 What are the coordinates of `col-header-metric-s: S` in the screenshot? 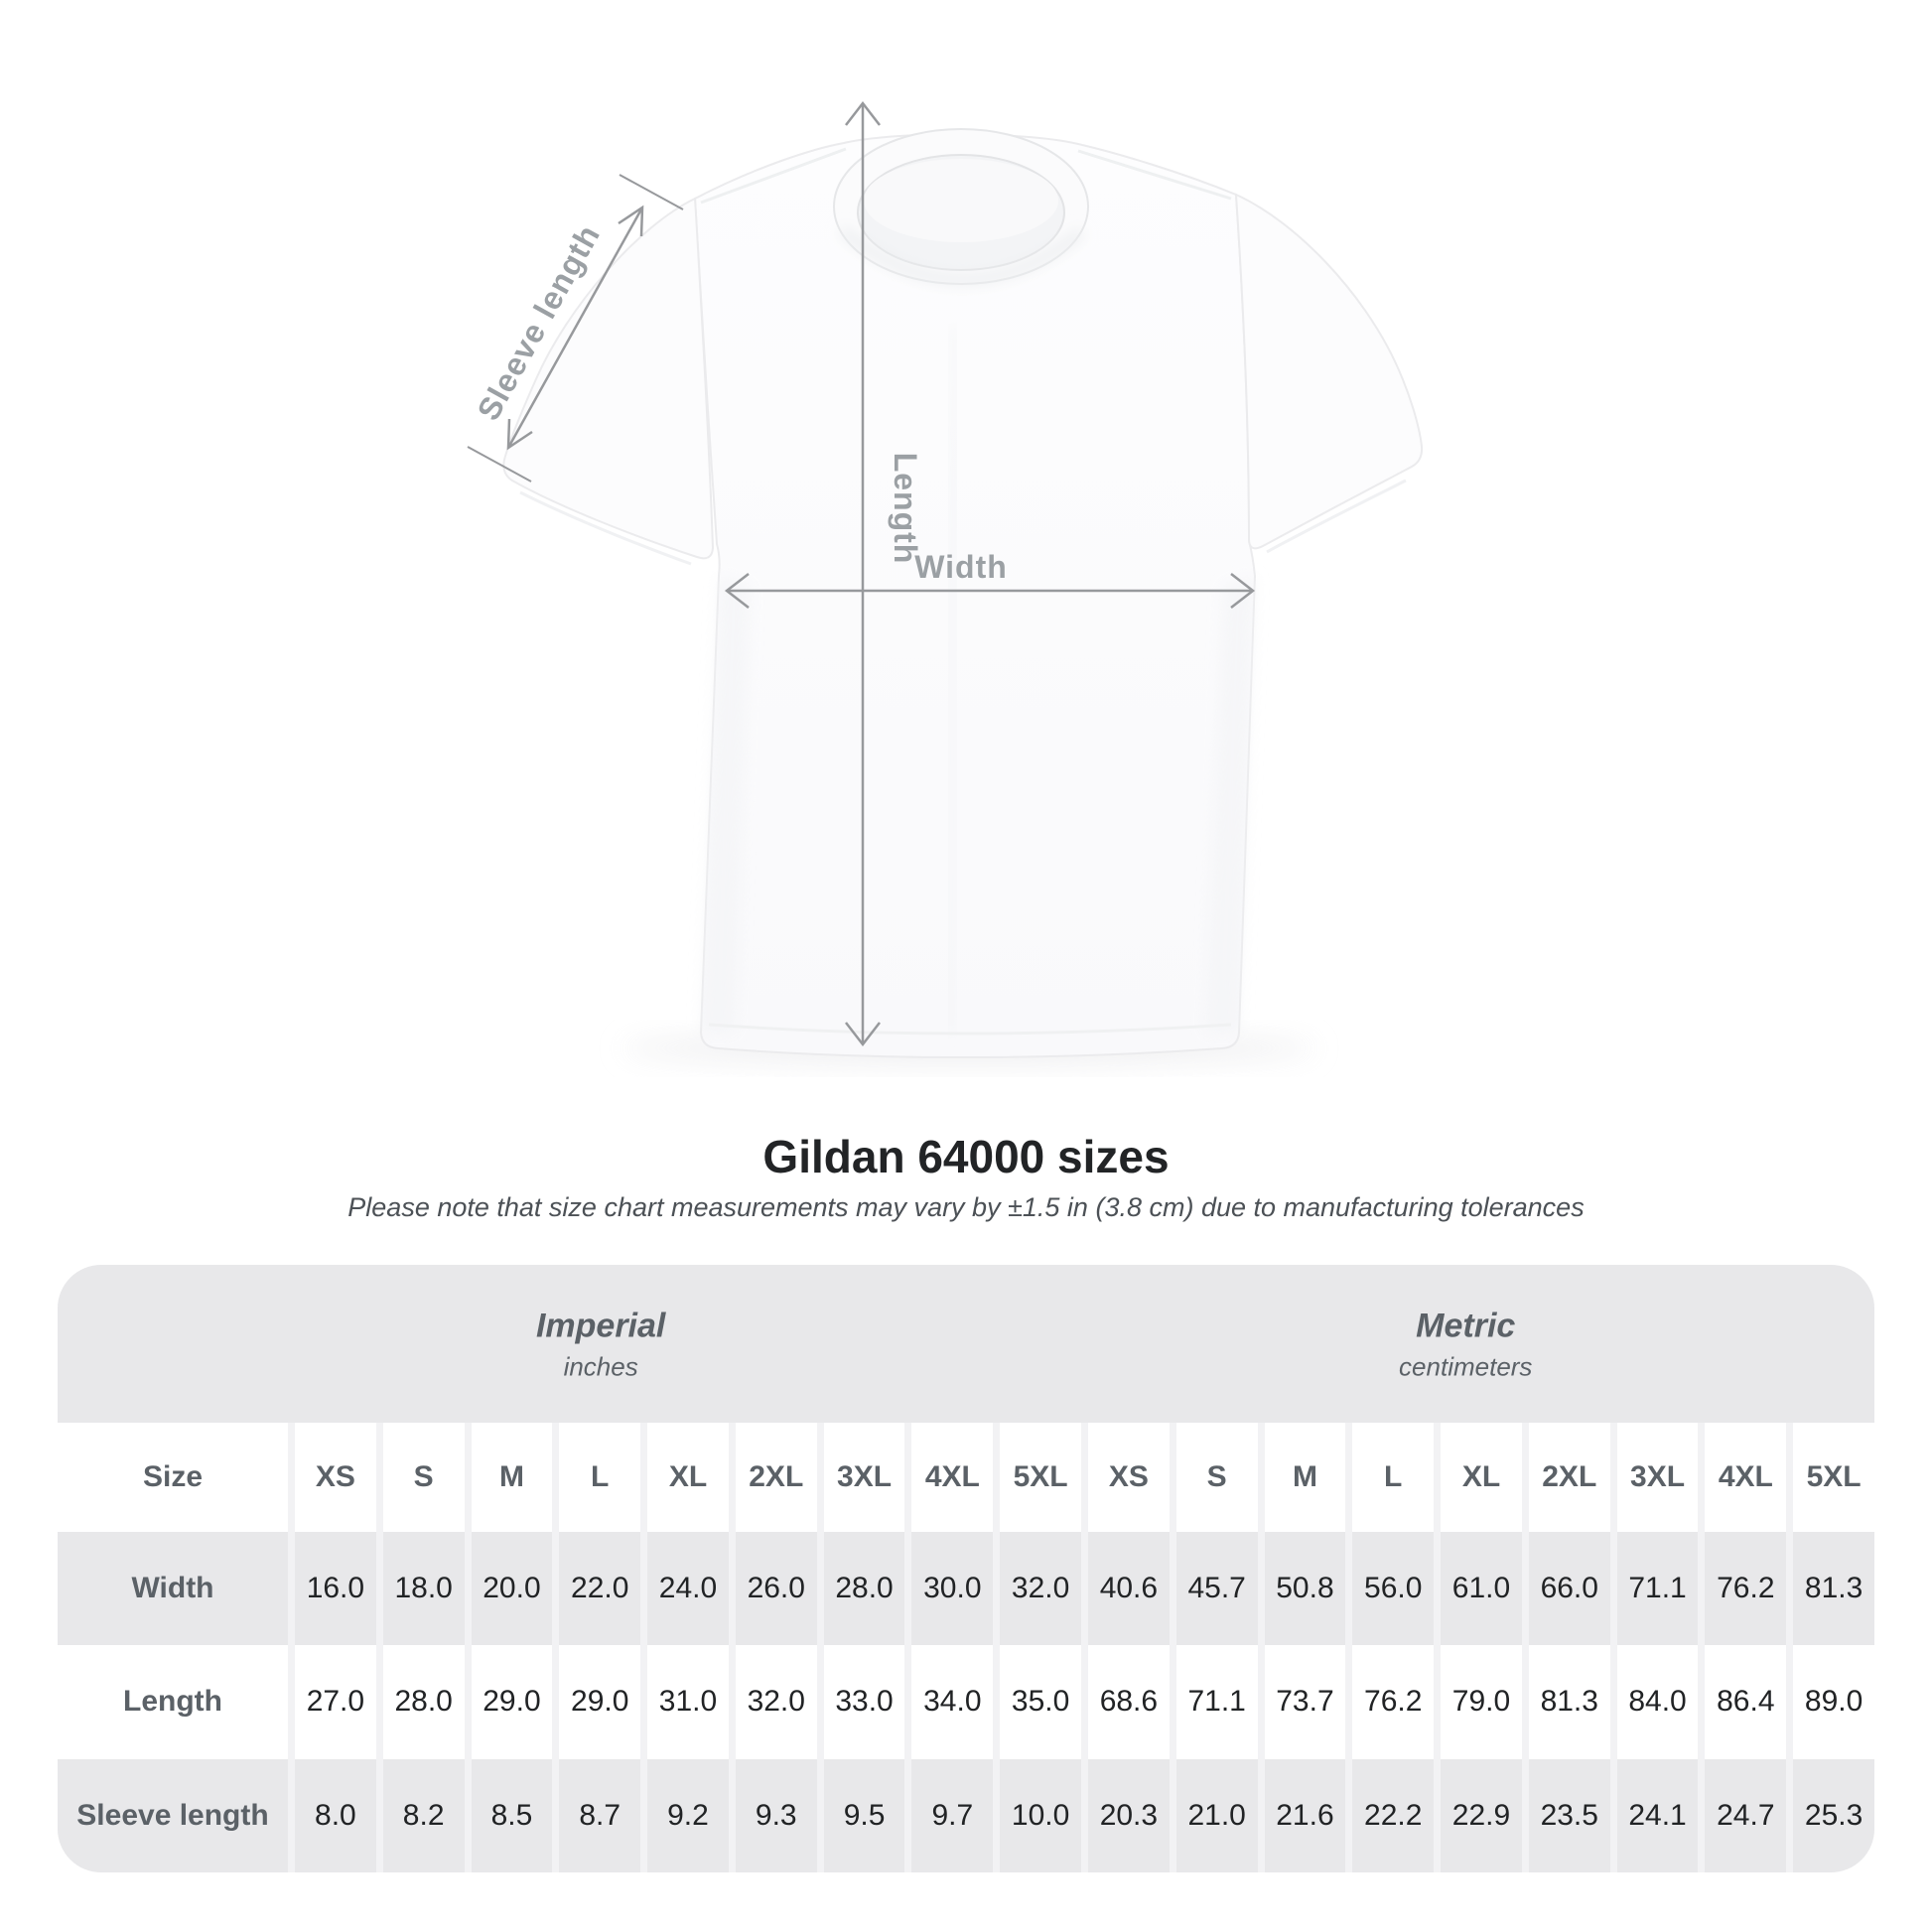 It's located at (1217, 1478).